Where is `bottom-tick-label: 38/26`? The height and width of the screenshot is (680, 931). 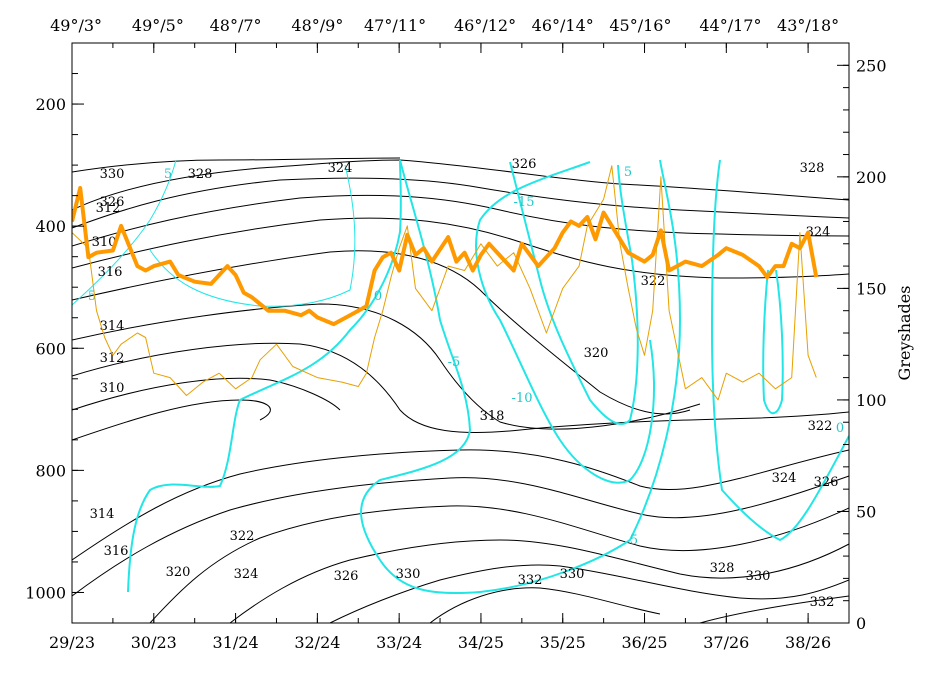
bottom-tick-label: 38/26 is located at coordinates (808, 642).